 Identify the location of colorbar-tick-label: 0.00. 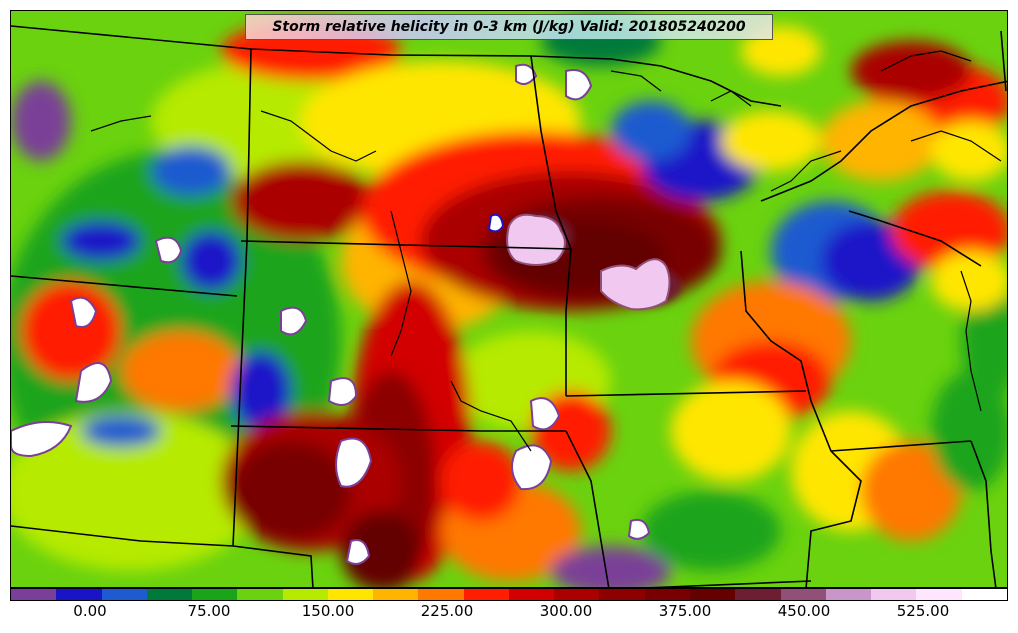
(90, 611).